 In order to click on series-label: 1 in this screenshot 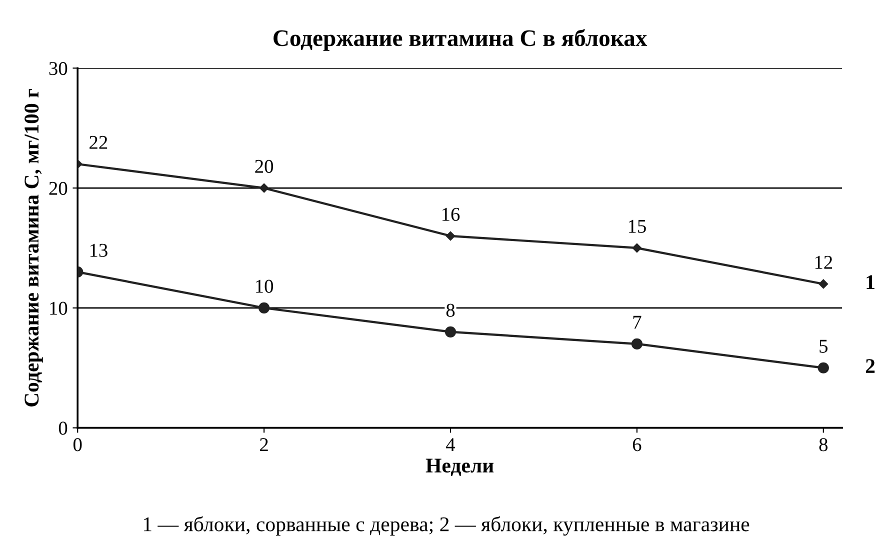, I will do `click(870, 282)`.